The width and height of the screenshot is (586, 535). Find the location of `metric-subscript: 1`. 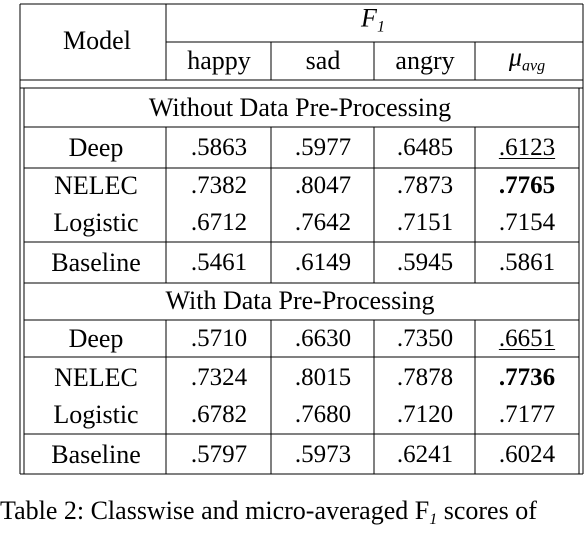

metric-subscript: 1 is located at coordinates (380, 27).